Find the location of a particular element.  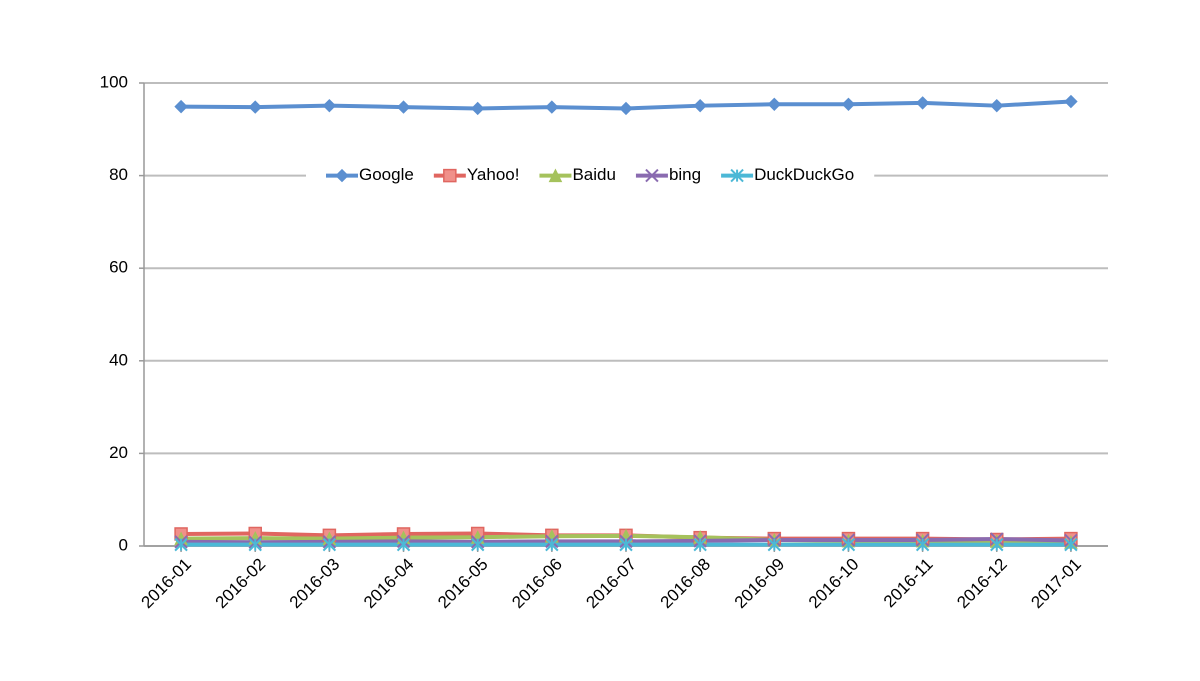

x-tick-label: 2016-02 is located at coordinates (241, 584).